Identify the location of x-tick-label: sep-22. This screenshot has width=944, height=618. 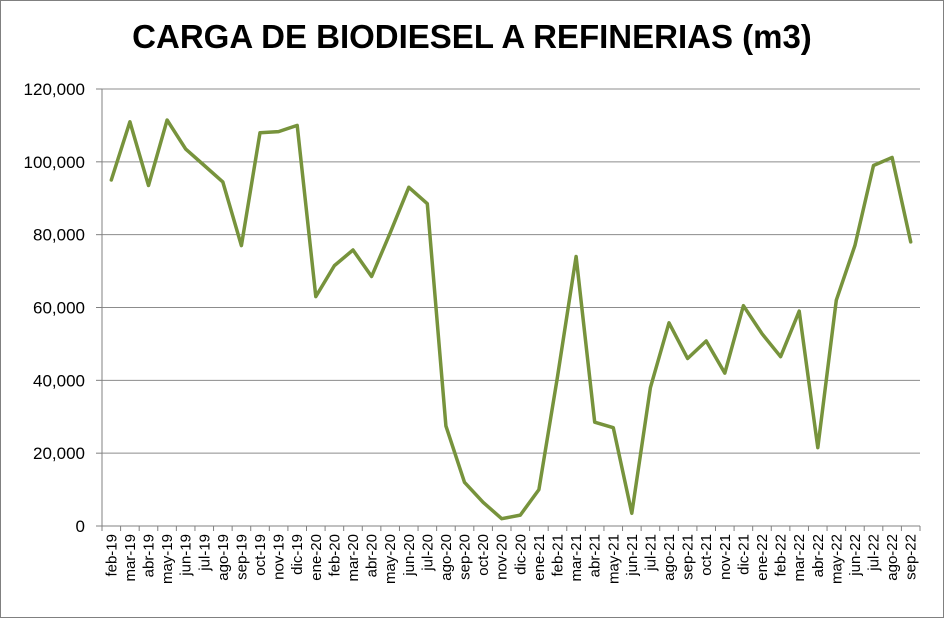
(911, 557).